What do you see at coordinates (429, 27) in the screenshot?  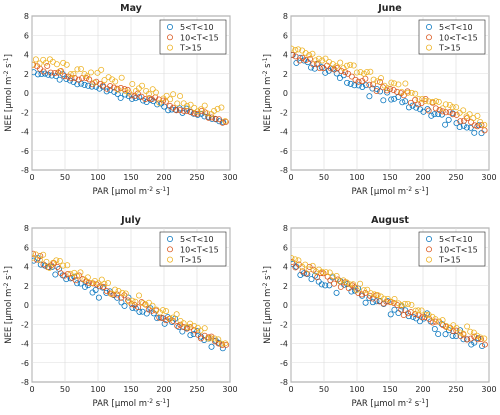 I see `legend-marker` at bounding box center [429, 27].